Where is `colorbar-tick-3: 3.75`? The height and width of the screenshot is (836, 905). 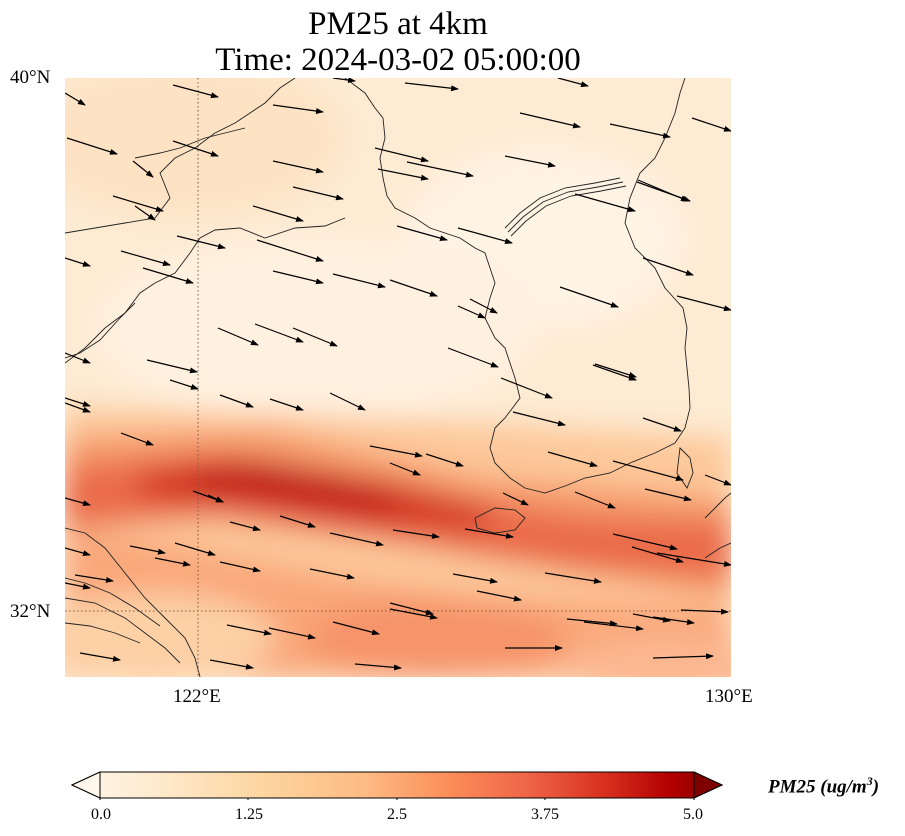 colorbar-tick-3: 3.75 is located at coordinates (545, 814).